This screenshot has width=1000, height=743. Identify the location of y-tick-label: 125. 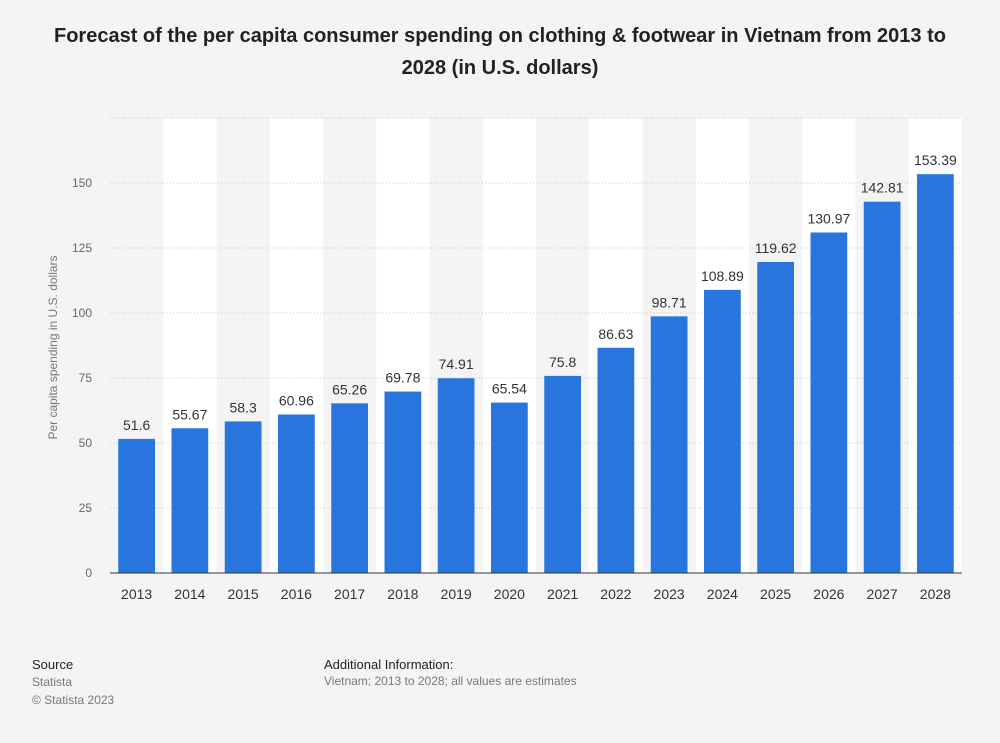
(82, 248).